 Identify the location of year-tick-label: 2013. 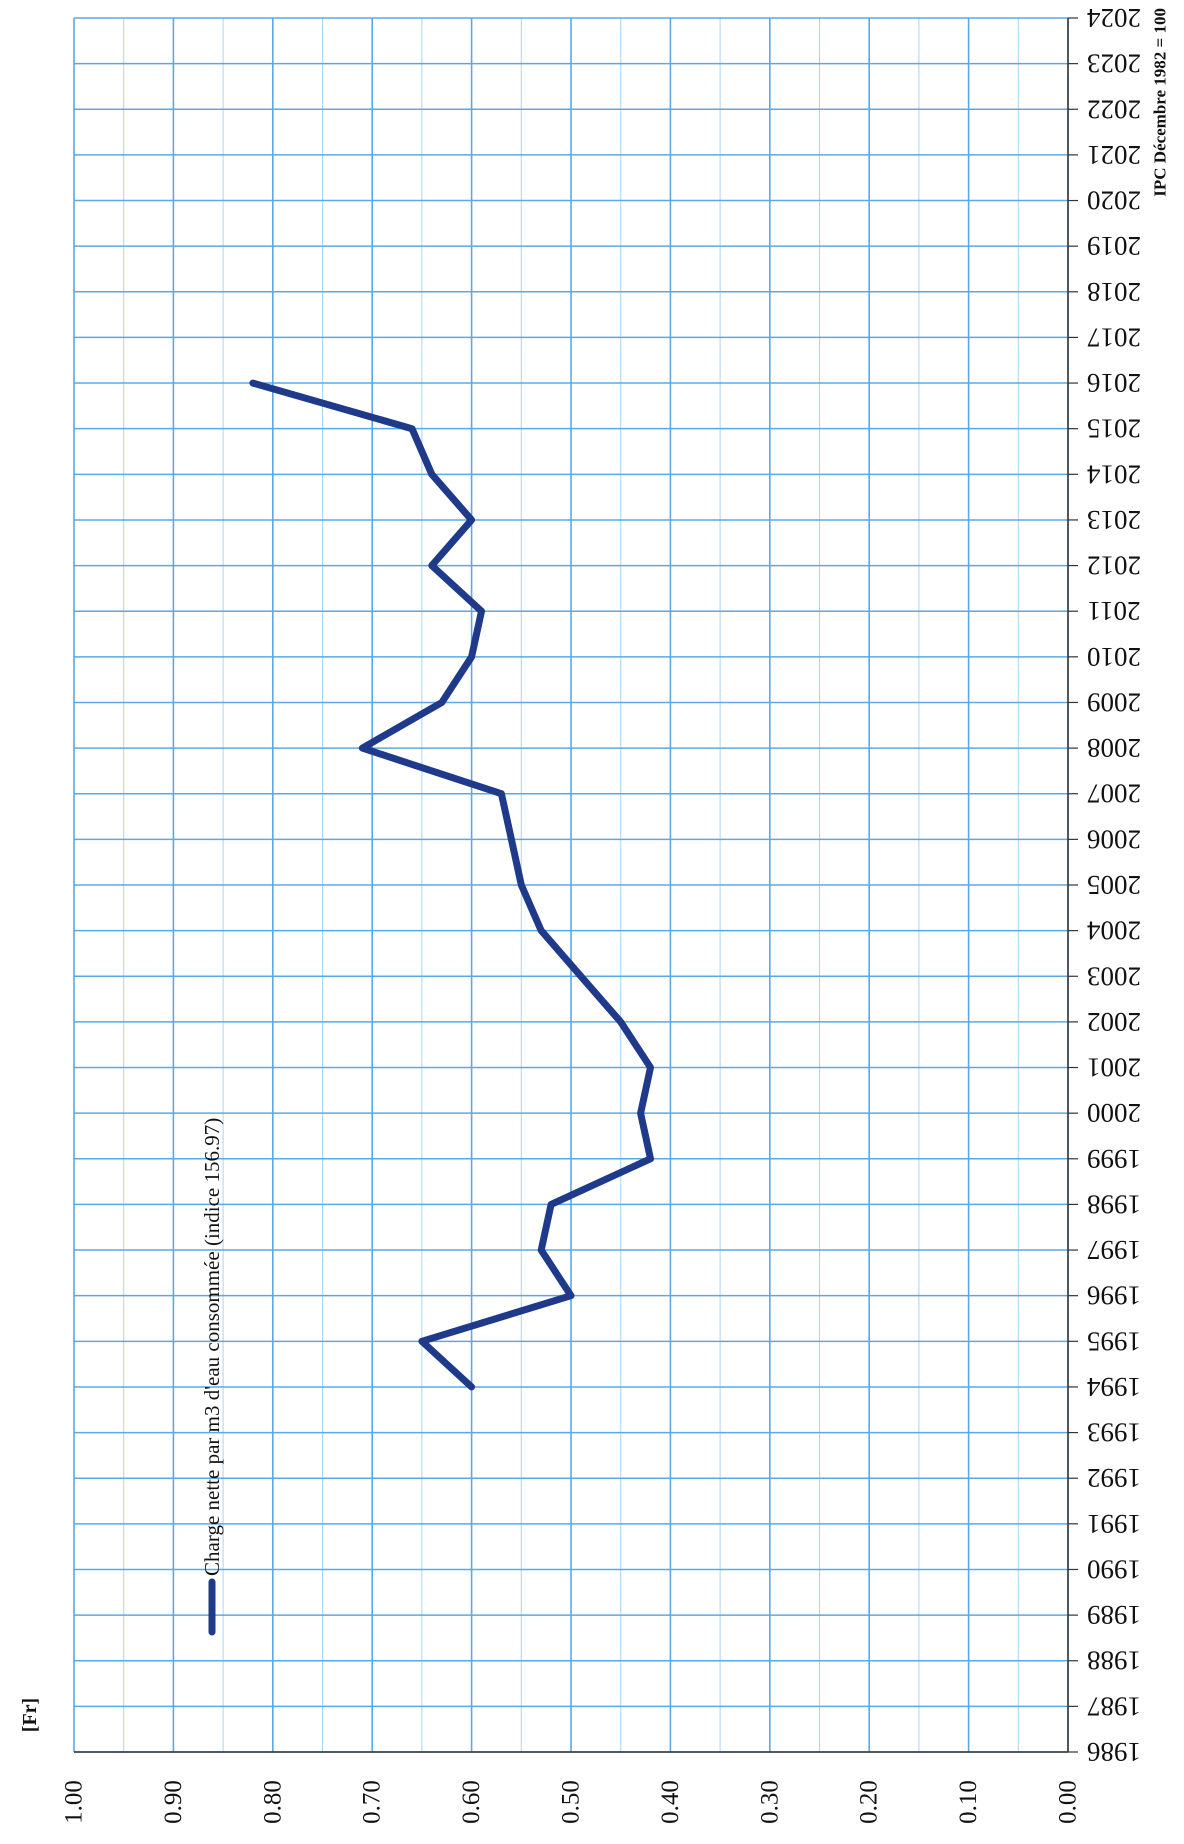
(1114, 520).